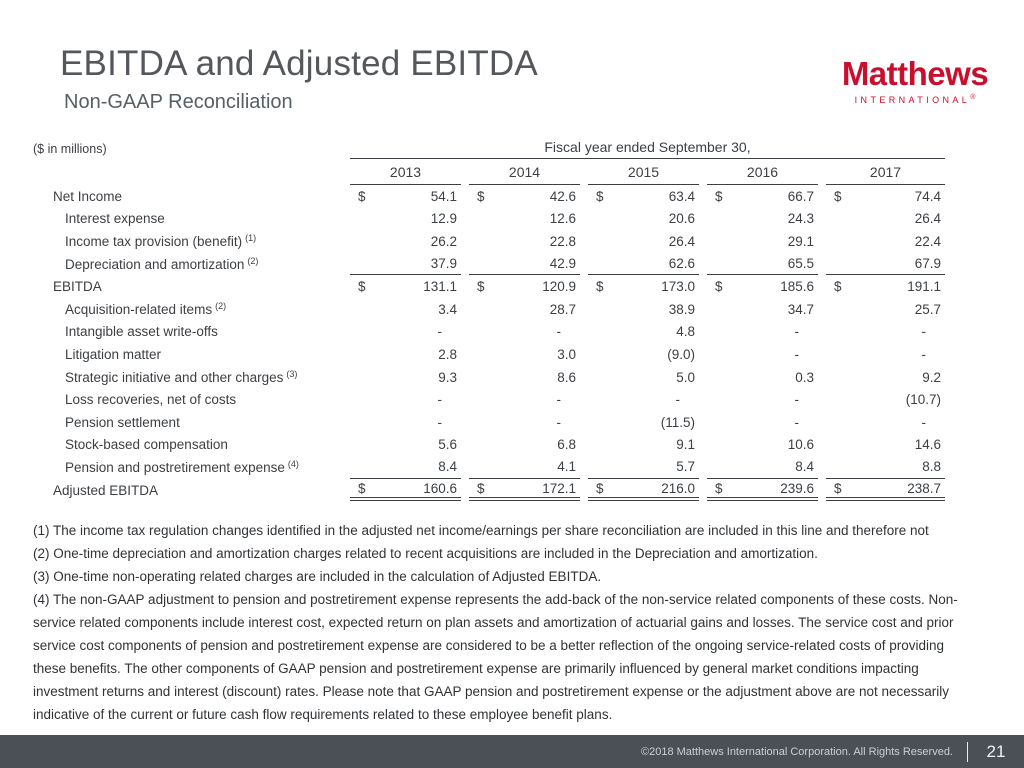 The width and height of the screenshot is (1024, 768). Describe the element at coordinates (762, 219) in the screenshot. I see `table-cell: 24.3` at that location.